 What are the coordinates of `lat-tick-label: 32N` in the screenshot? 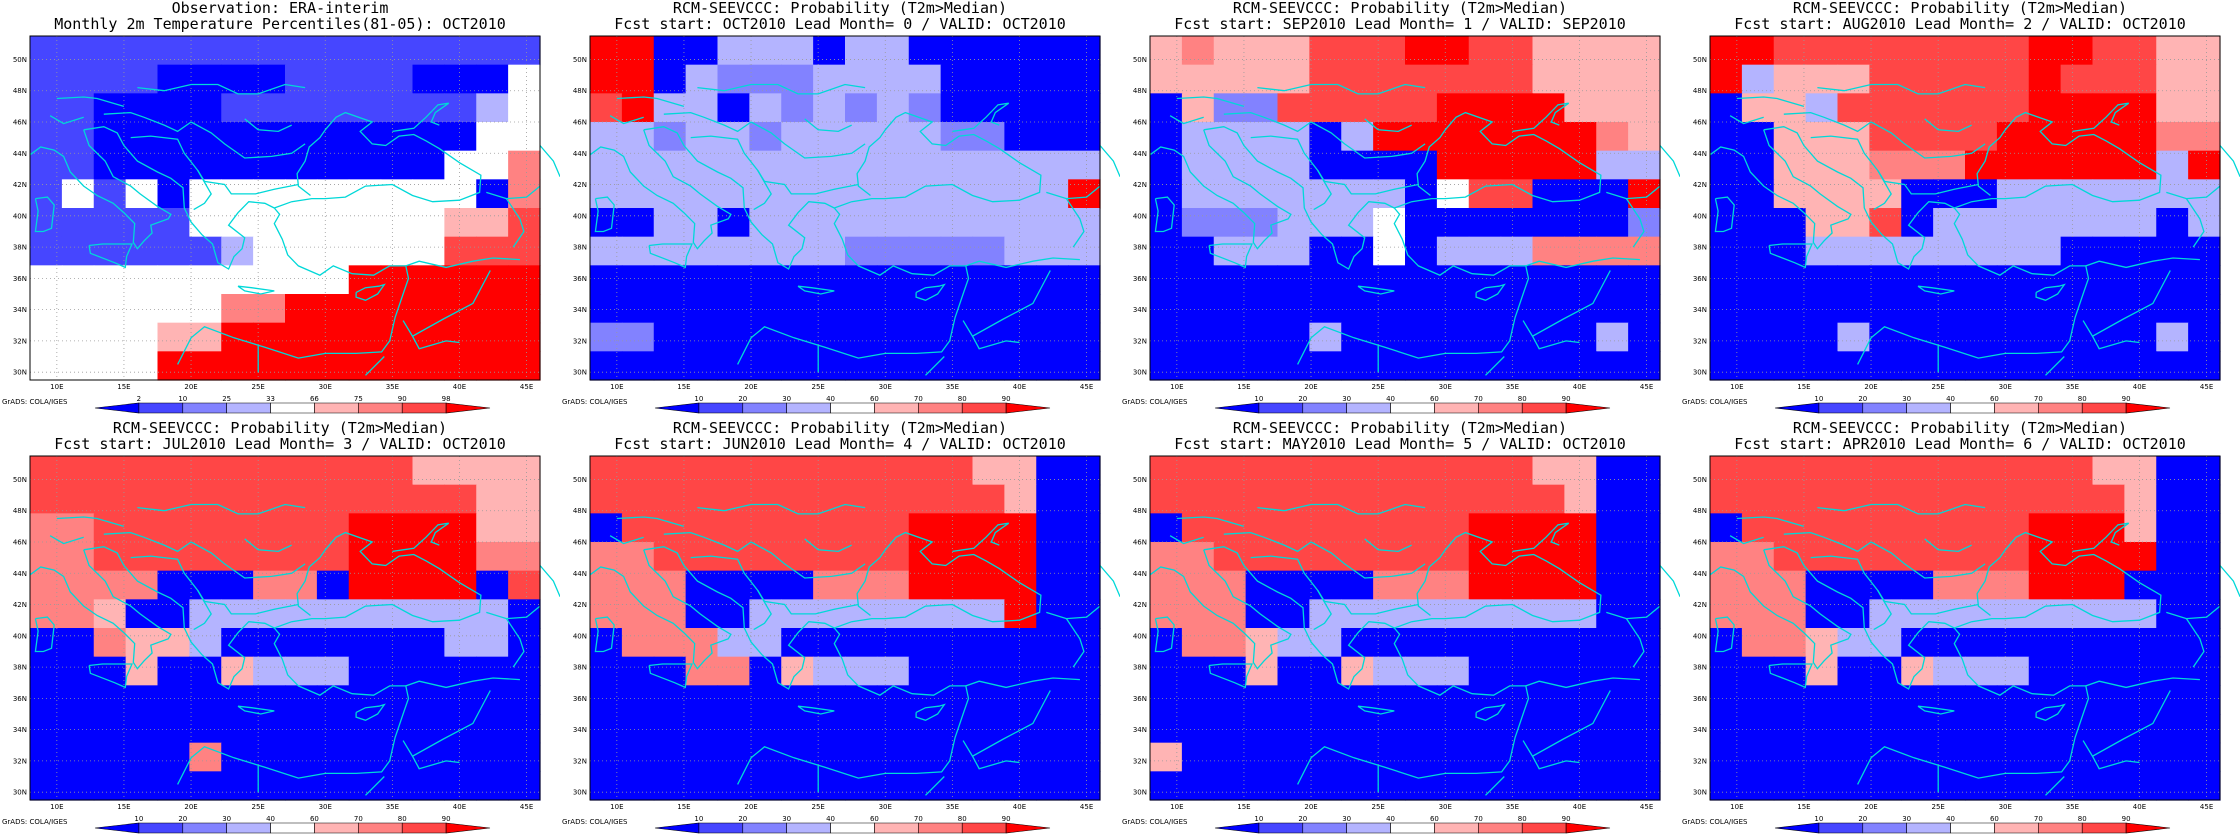 It's located at (1700, 761).